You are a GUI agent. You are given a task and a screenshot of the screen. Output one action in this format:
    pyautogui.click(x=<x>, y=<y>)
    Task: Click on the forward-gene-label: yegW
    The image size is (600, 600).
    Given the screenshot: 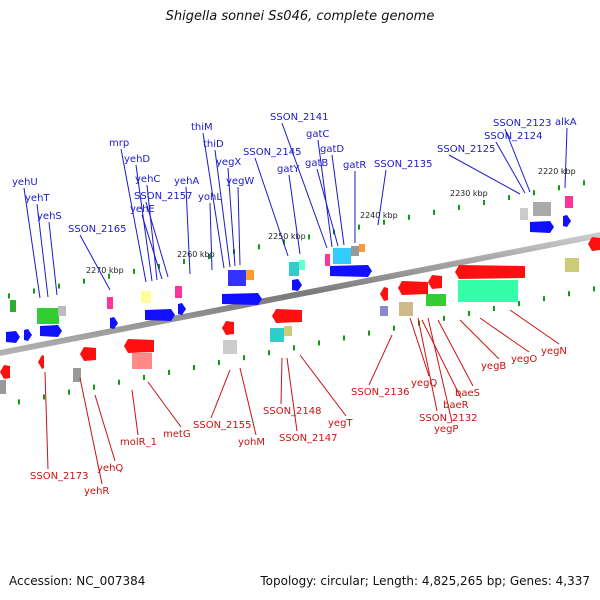 What is the action you would take?
    pyautogui.click(x=240, y=181)
    